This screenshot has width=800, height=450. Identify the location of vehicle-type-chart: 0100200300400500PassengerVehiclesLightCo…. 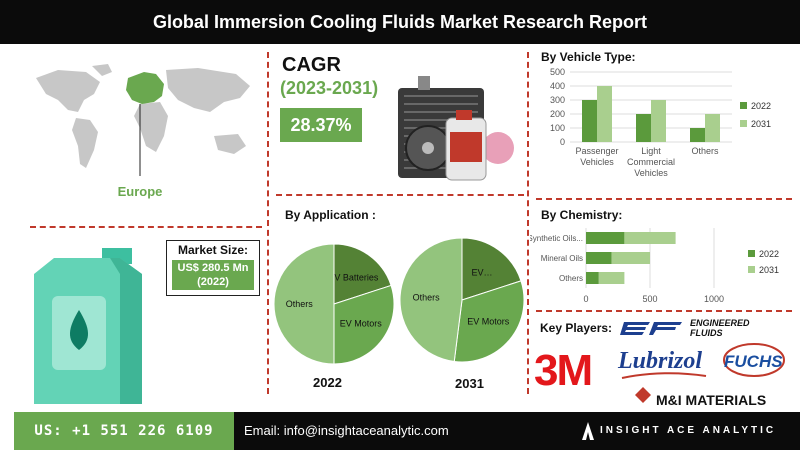
(660, 122).